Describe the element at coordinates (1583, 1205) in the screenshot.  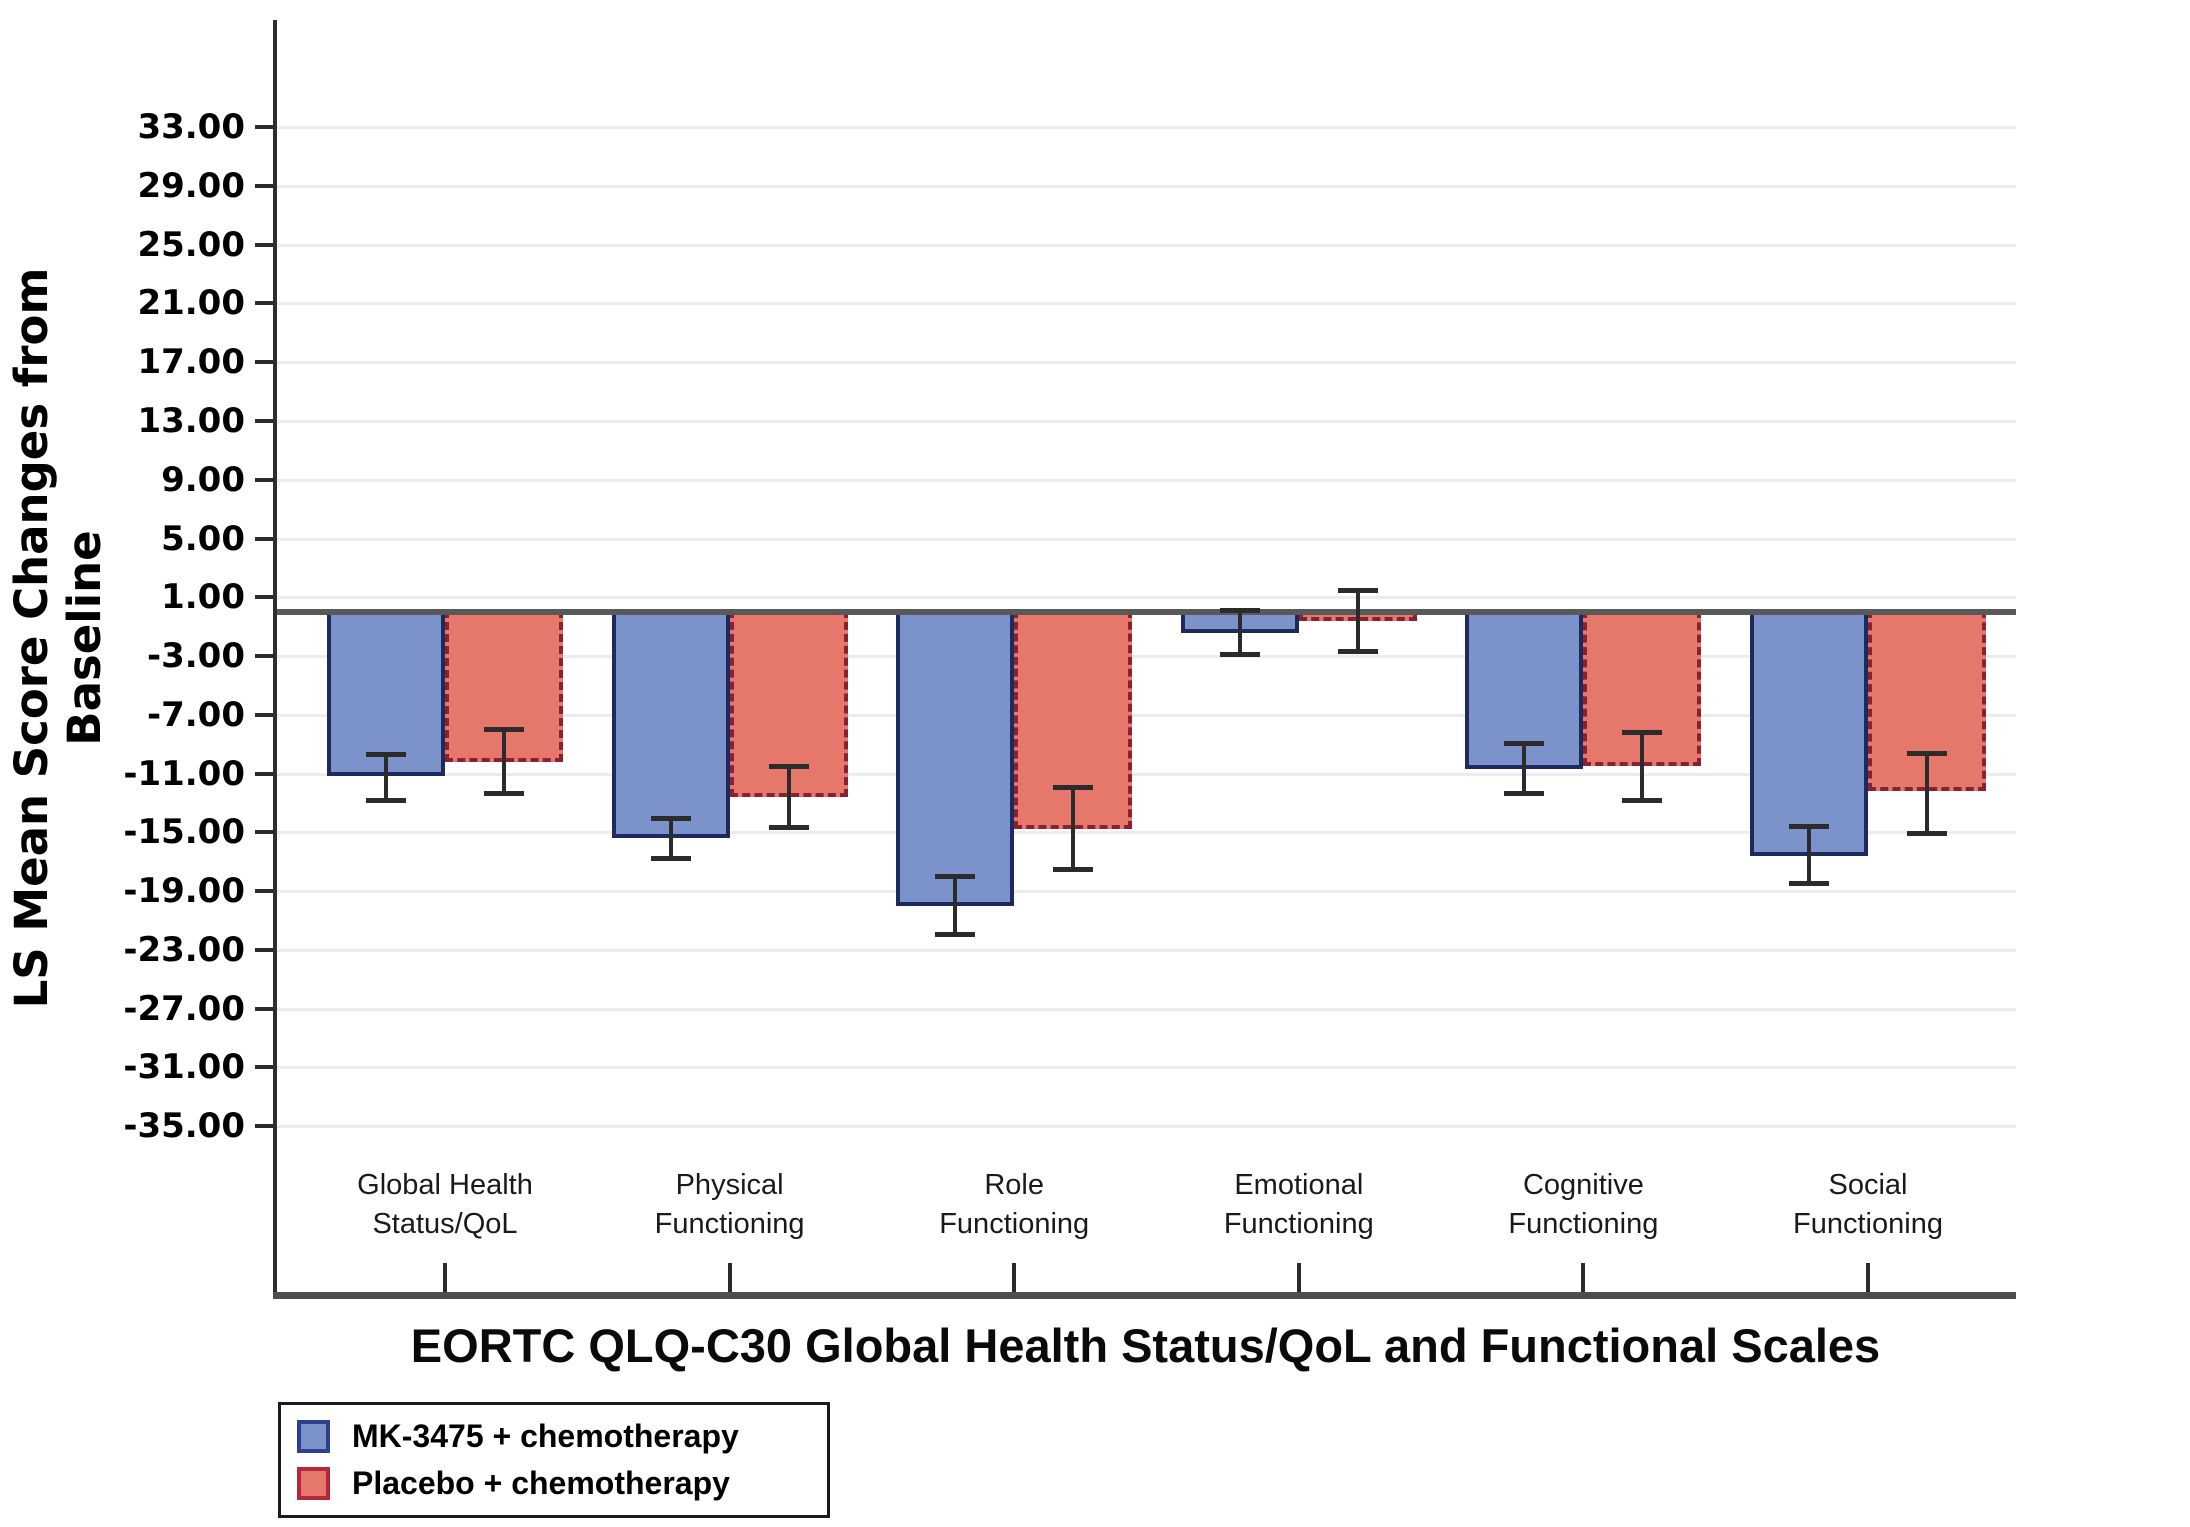
I see `category-label-5: Cognitive Functioning` at that location.